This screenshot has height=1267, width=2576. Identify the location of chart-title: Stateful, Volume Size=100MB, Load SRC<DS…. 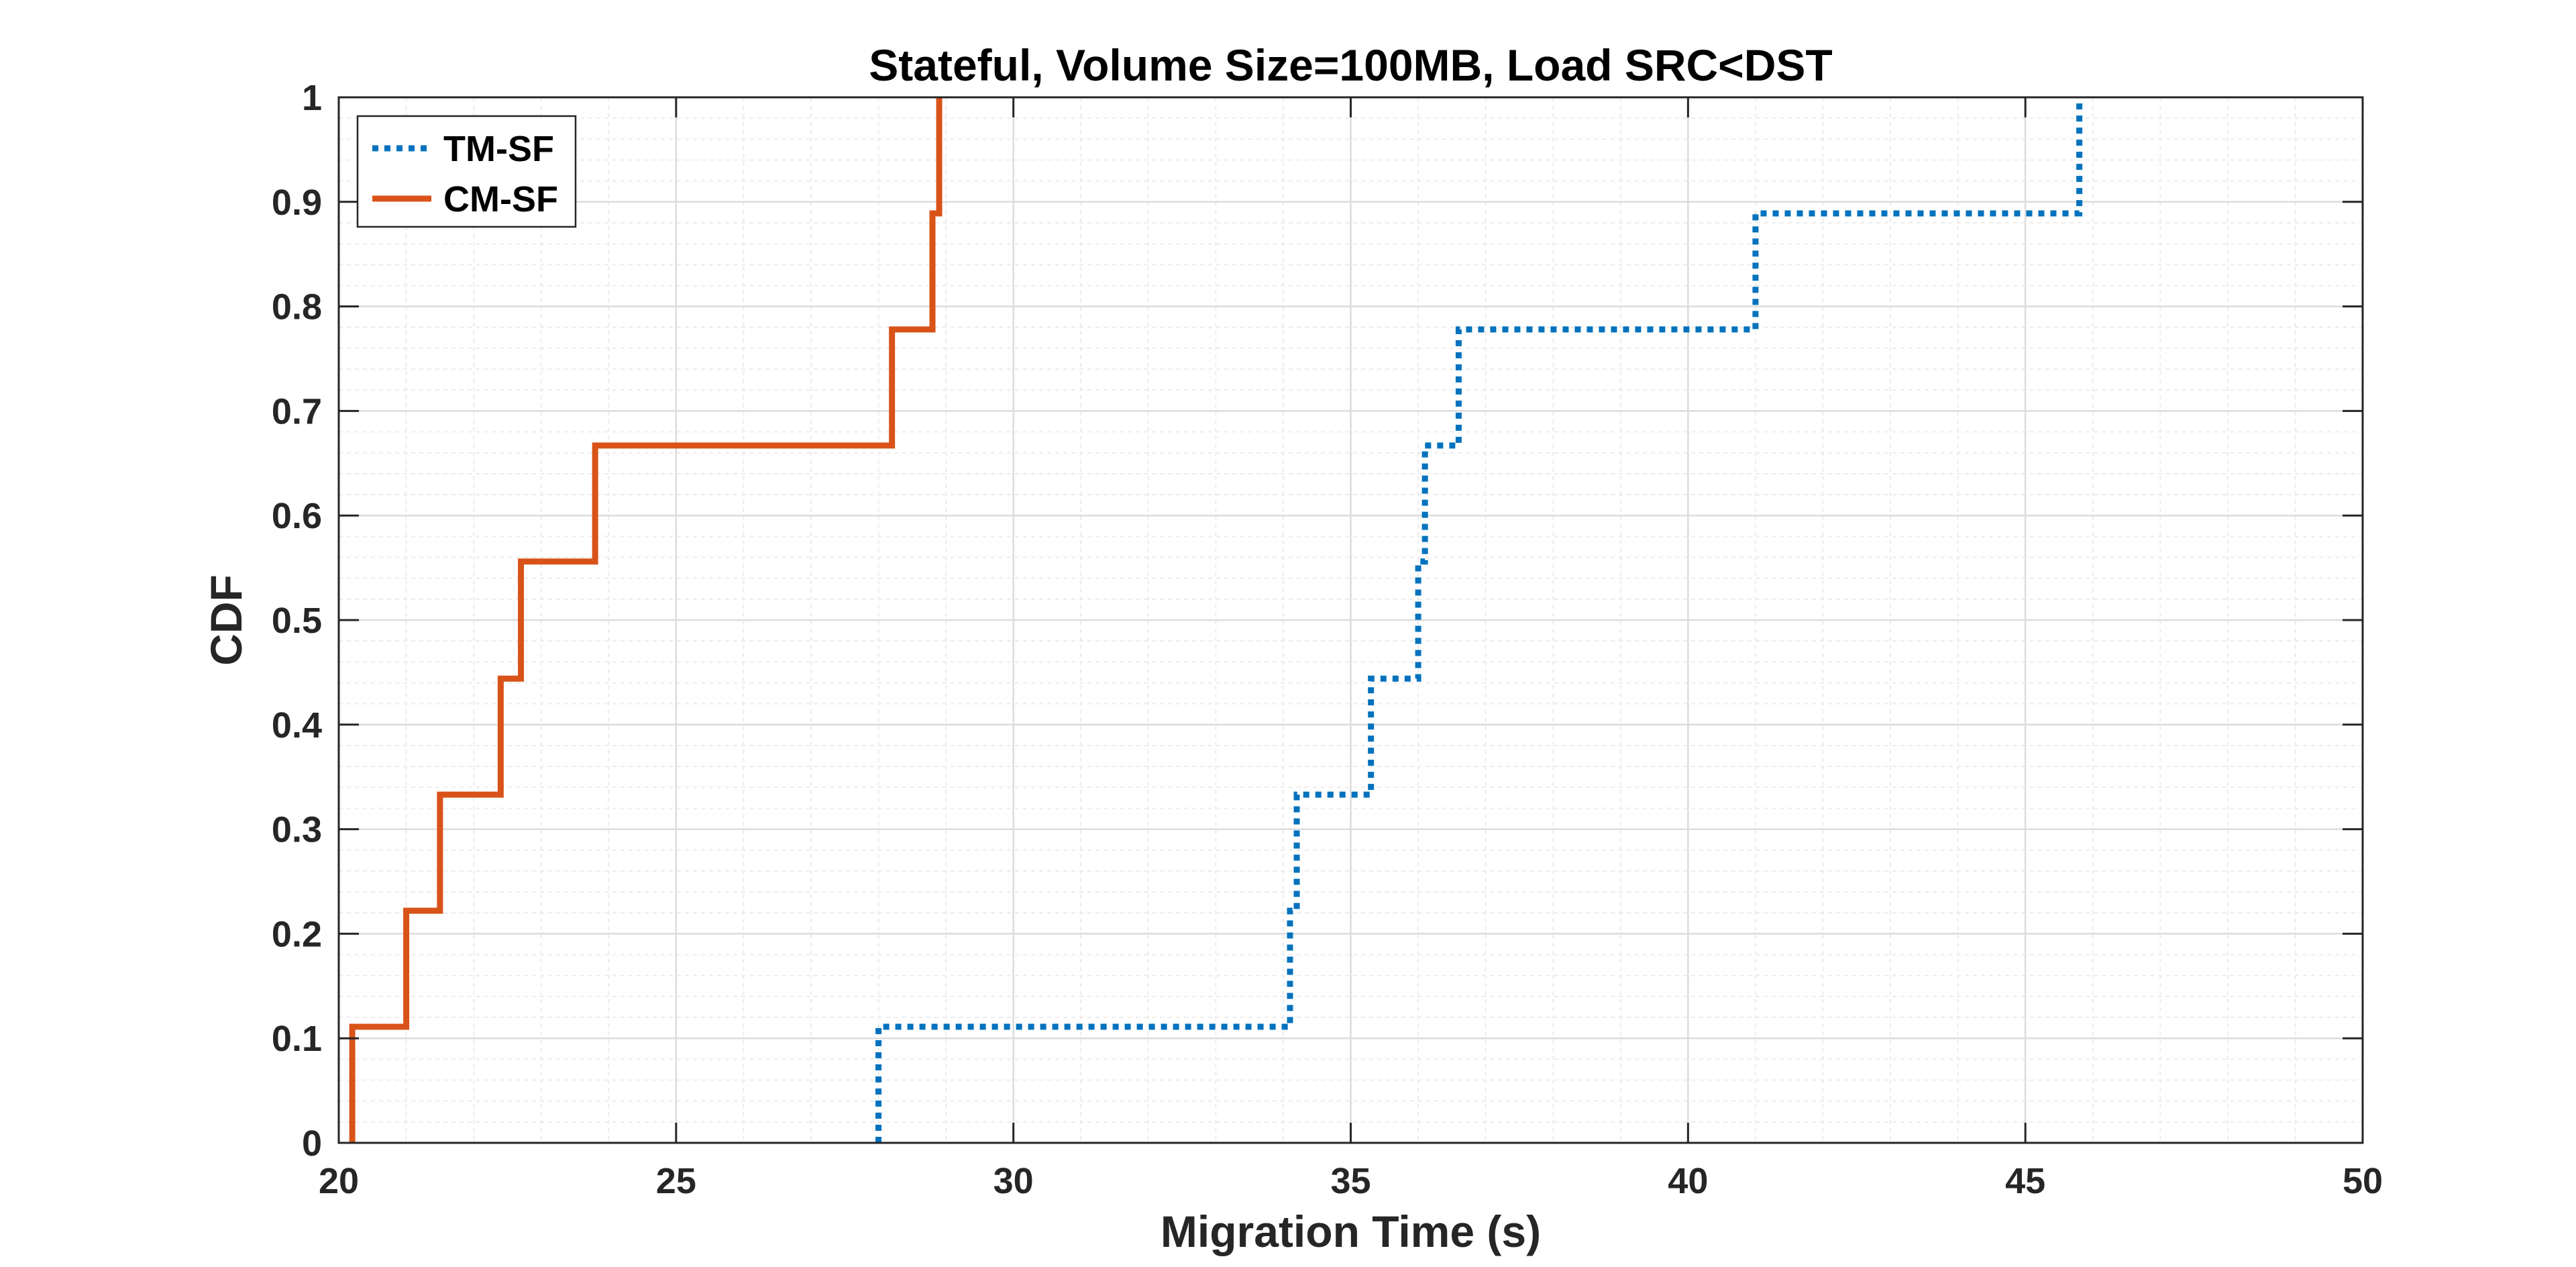
(1350, 65).